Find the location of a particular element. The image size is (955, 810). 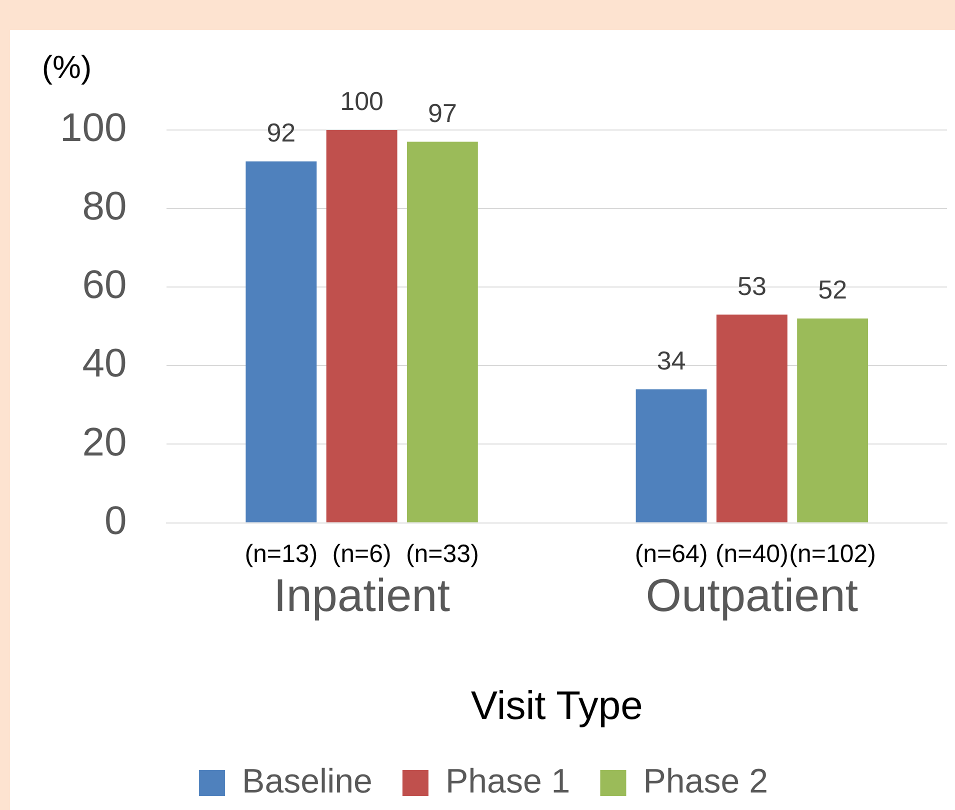

y-axis-title: (%) is located at coordinates (67, 66).